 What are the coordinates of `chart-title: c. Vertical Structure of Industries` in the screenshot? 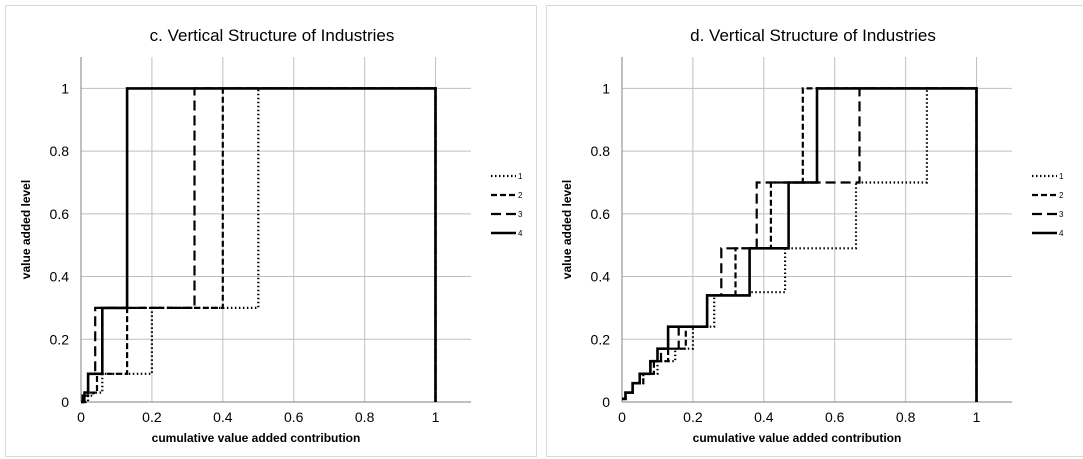 It's located at (272, 35).